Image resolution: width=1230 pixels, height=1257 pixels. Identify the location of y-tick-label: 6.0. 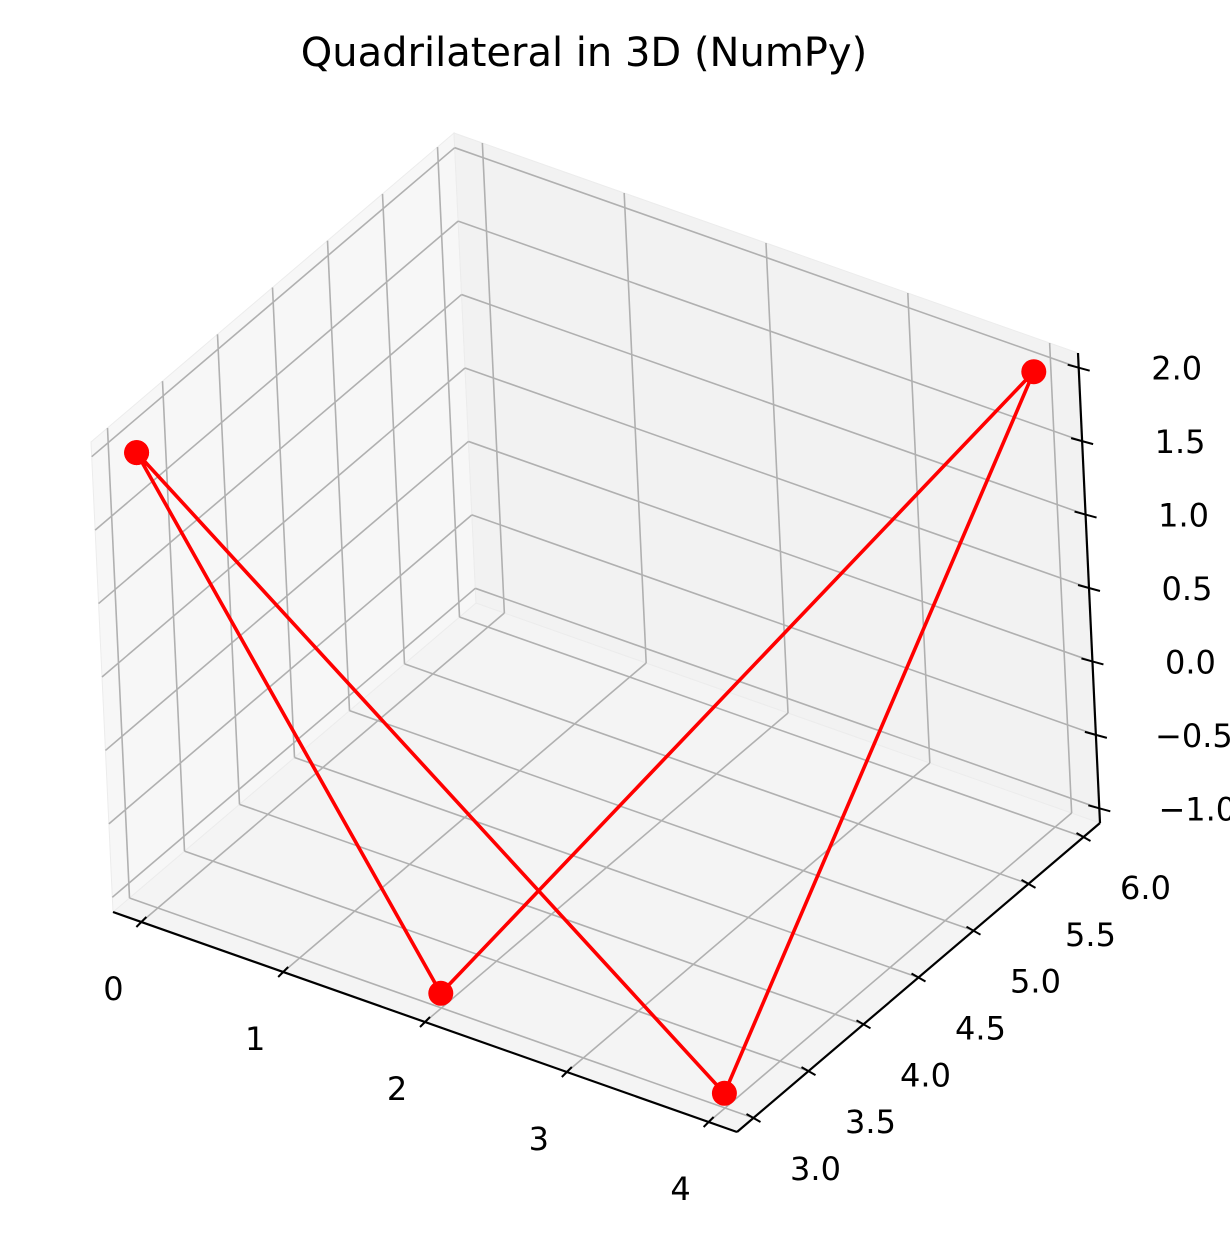
(1145, 888).